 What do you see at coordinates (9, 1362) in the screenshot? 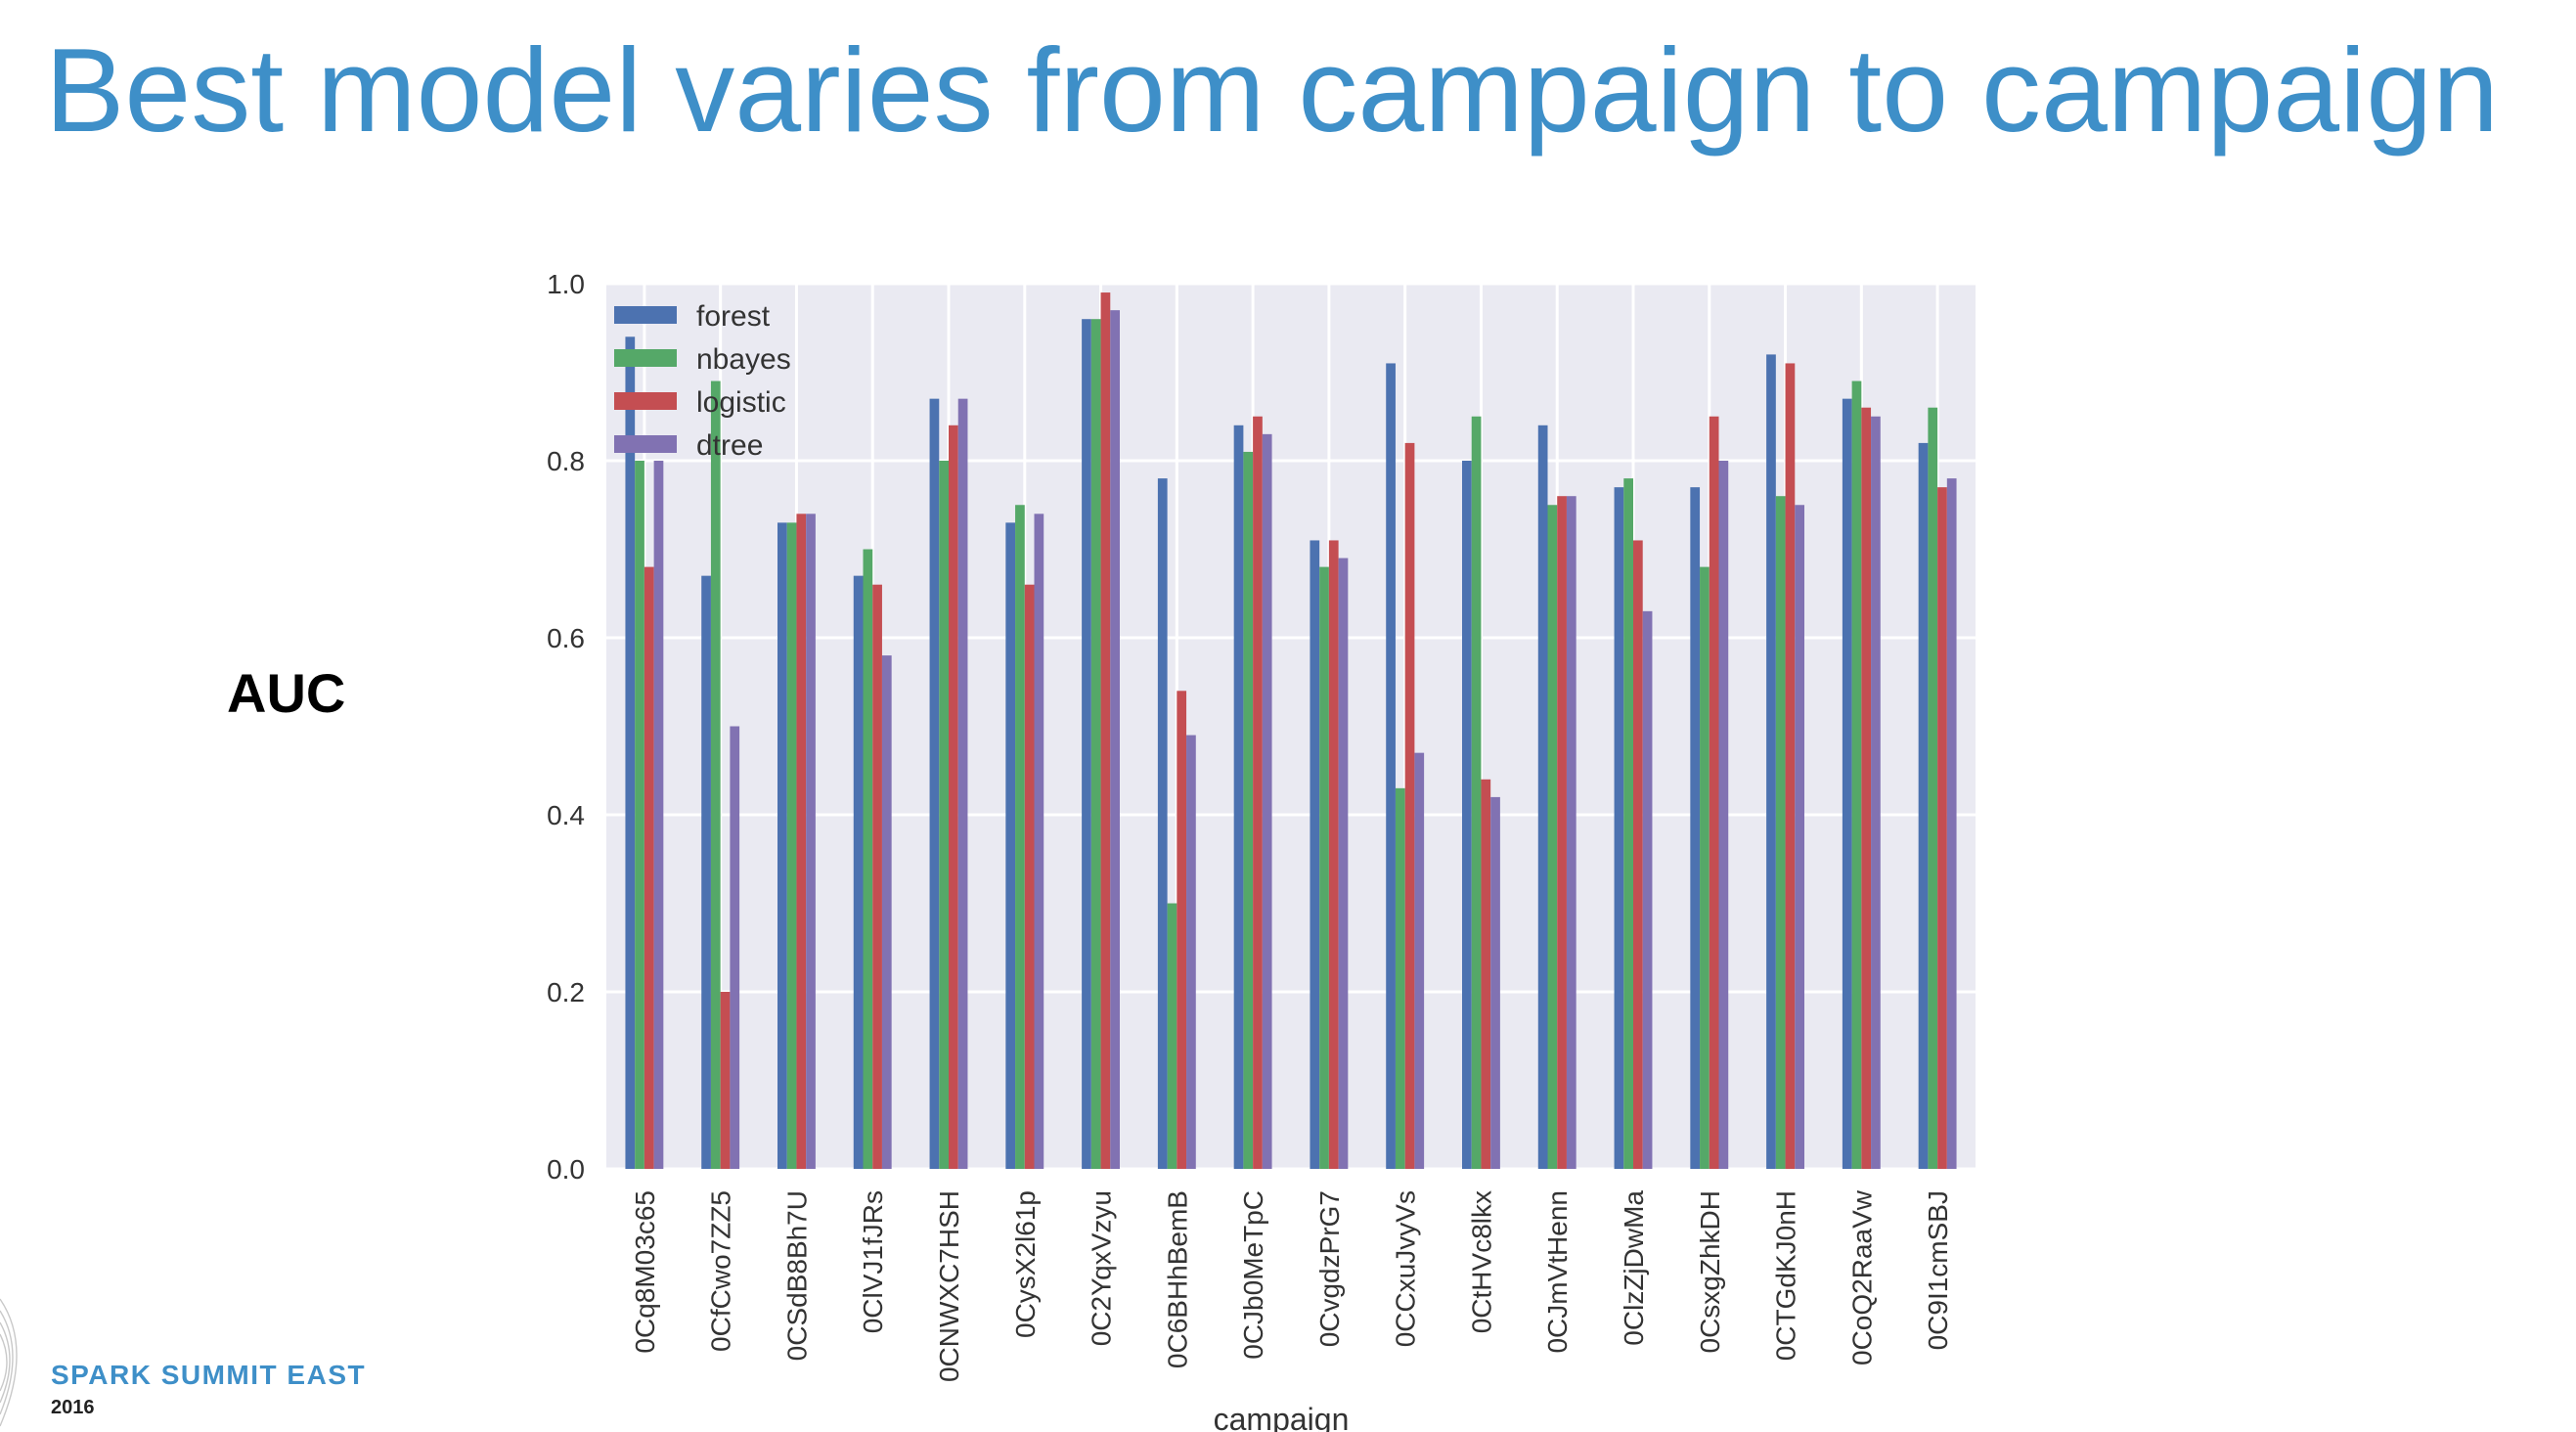
I see `spark-arc-icon` at bounding box center [9, 1362].